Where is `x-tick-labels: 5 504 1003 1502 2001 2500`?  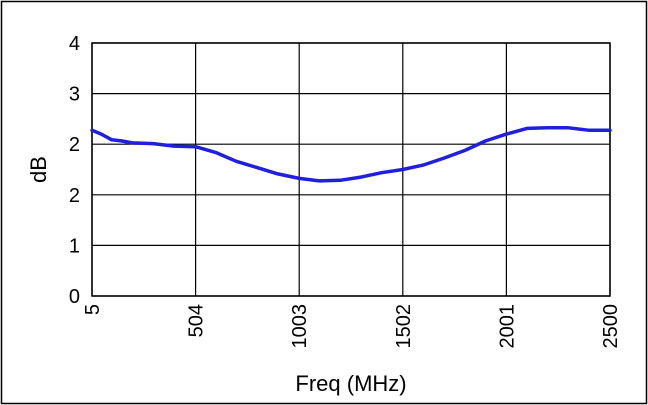 x-tick-labels: 5 504 1003 1502 2001 2500 is located at coordinates (352, 326).